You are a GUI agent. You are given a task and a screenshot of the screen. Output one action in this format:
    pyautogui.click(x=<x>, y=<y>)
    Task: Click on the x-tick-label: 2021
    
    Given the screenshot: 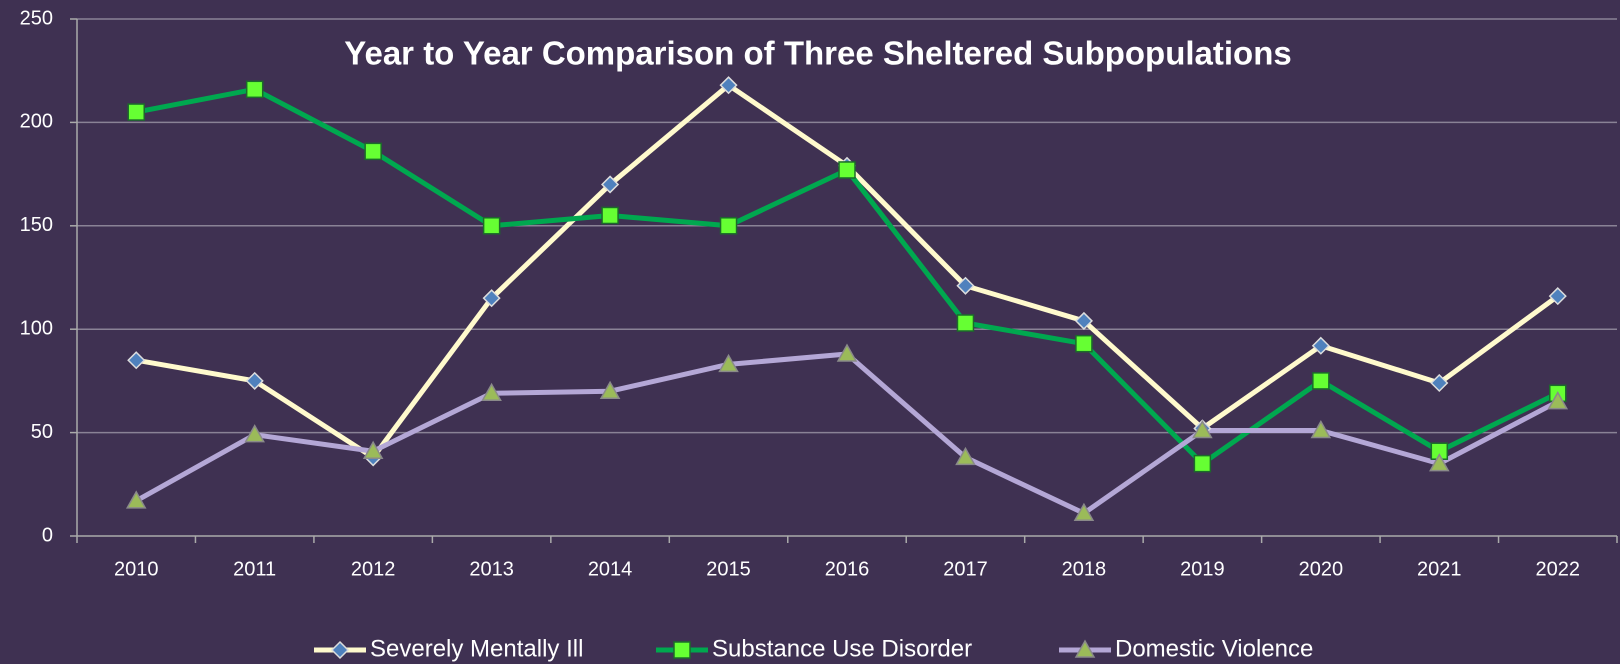 What is the action you would take?
    pyautogui.click(x=1439, y=569)
    